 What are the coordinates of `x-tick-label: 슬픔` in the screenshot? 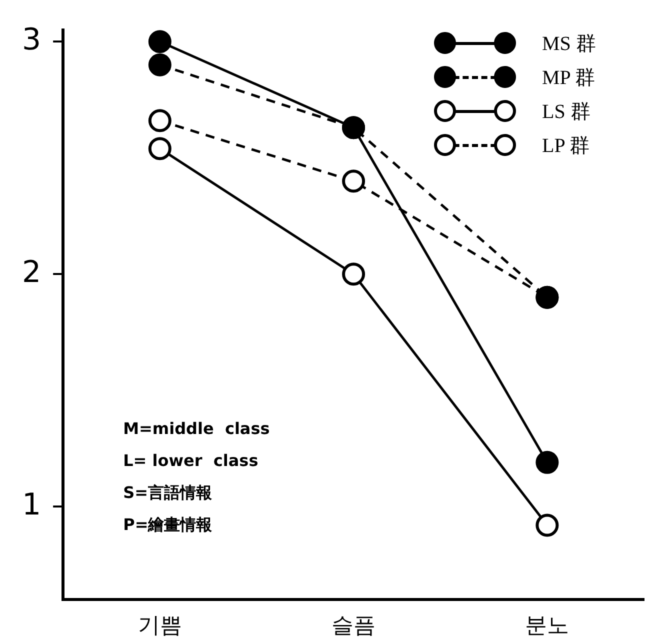 It's located at (354, 626).